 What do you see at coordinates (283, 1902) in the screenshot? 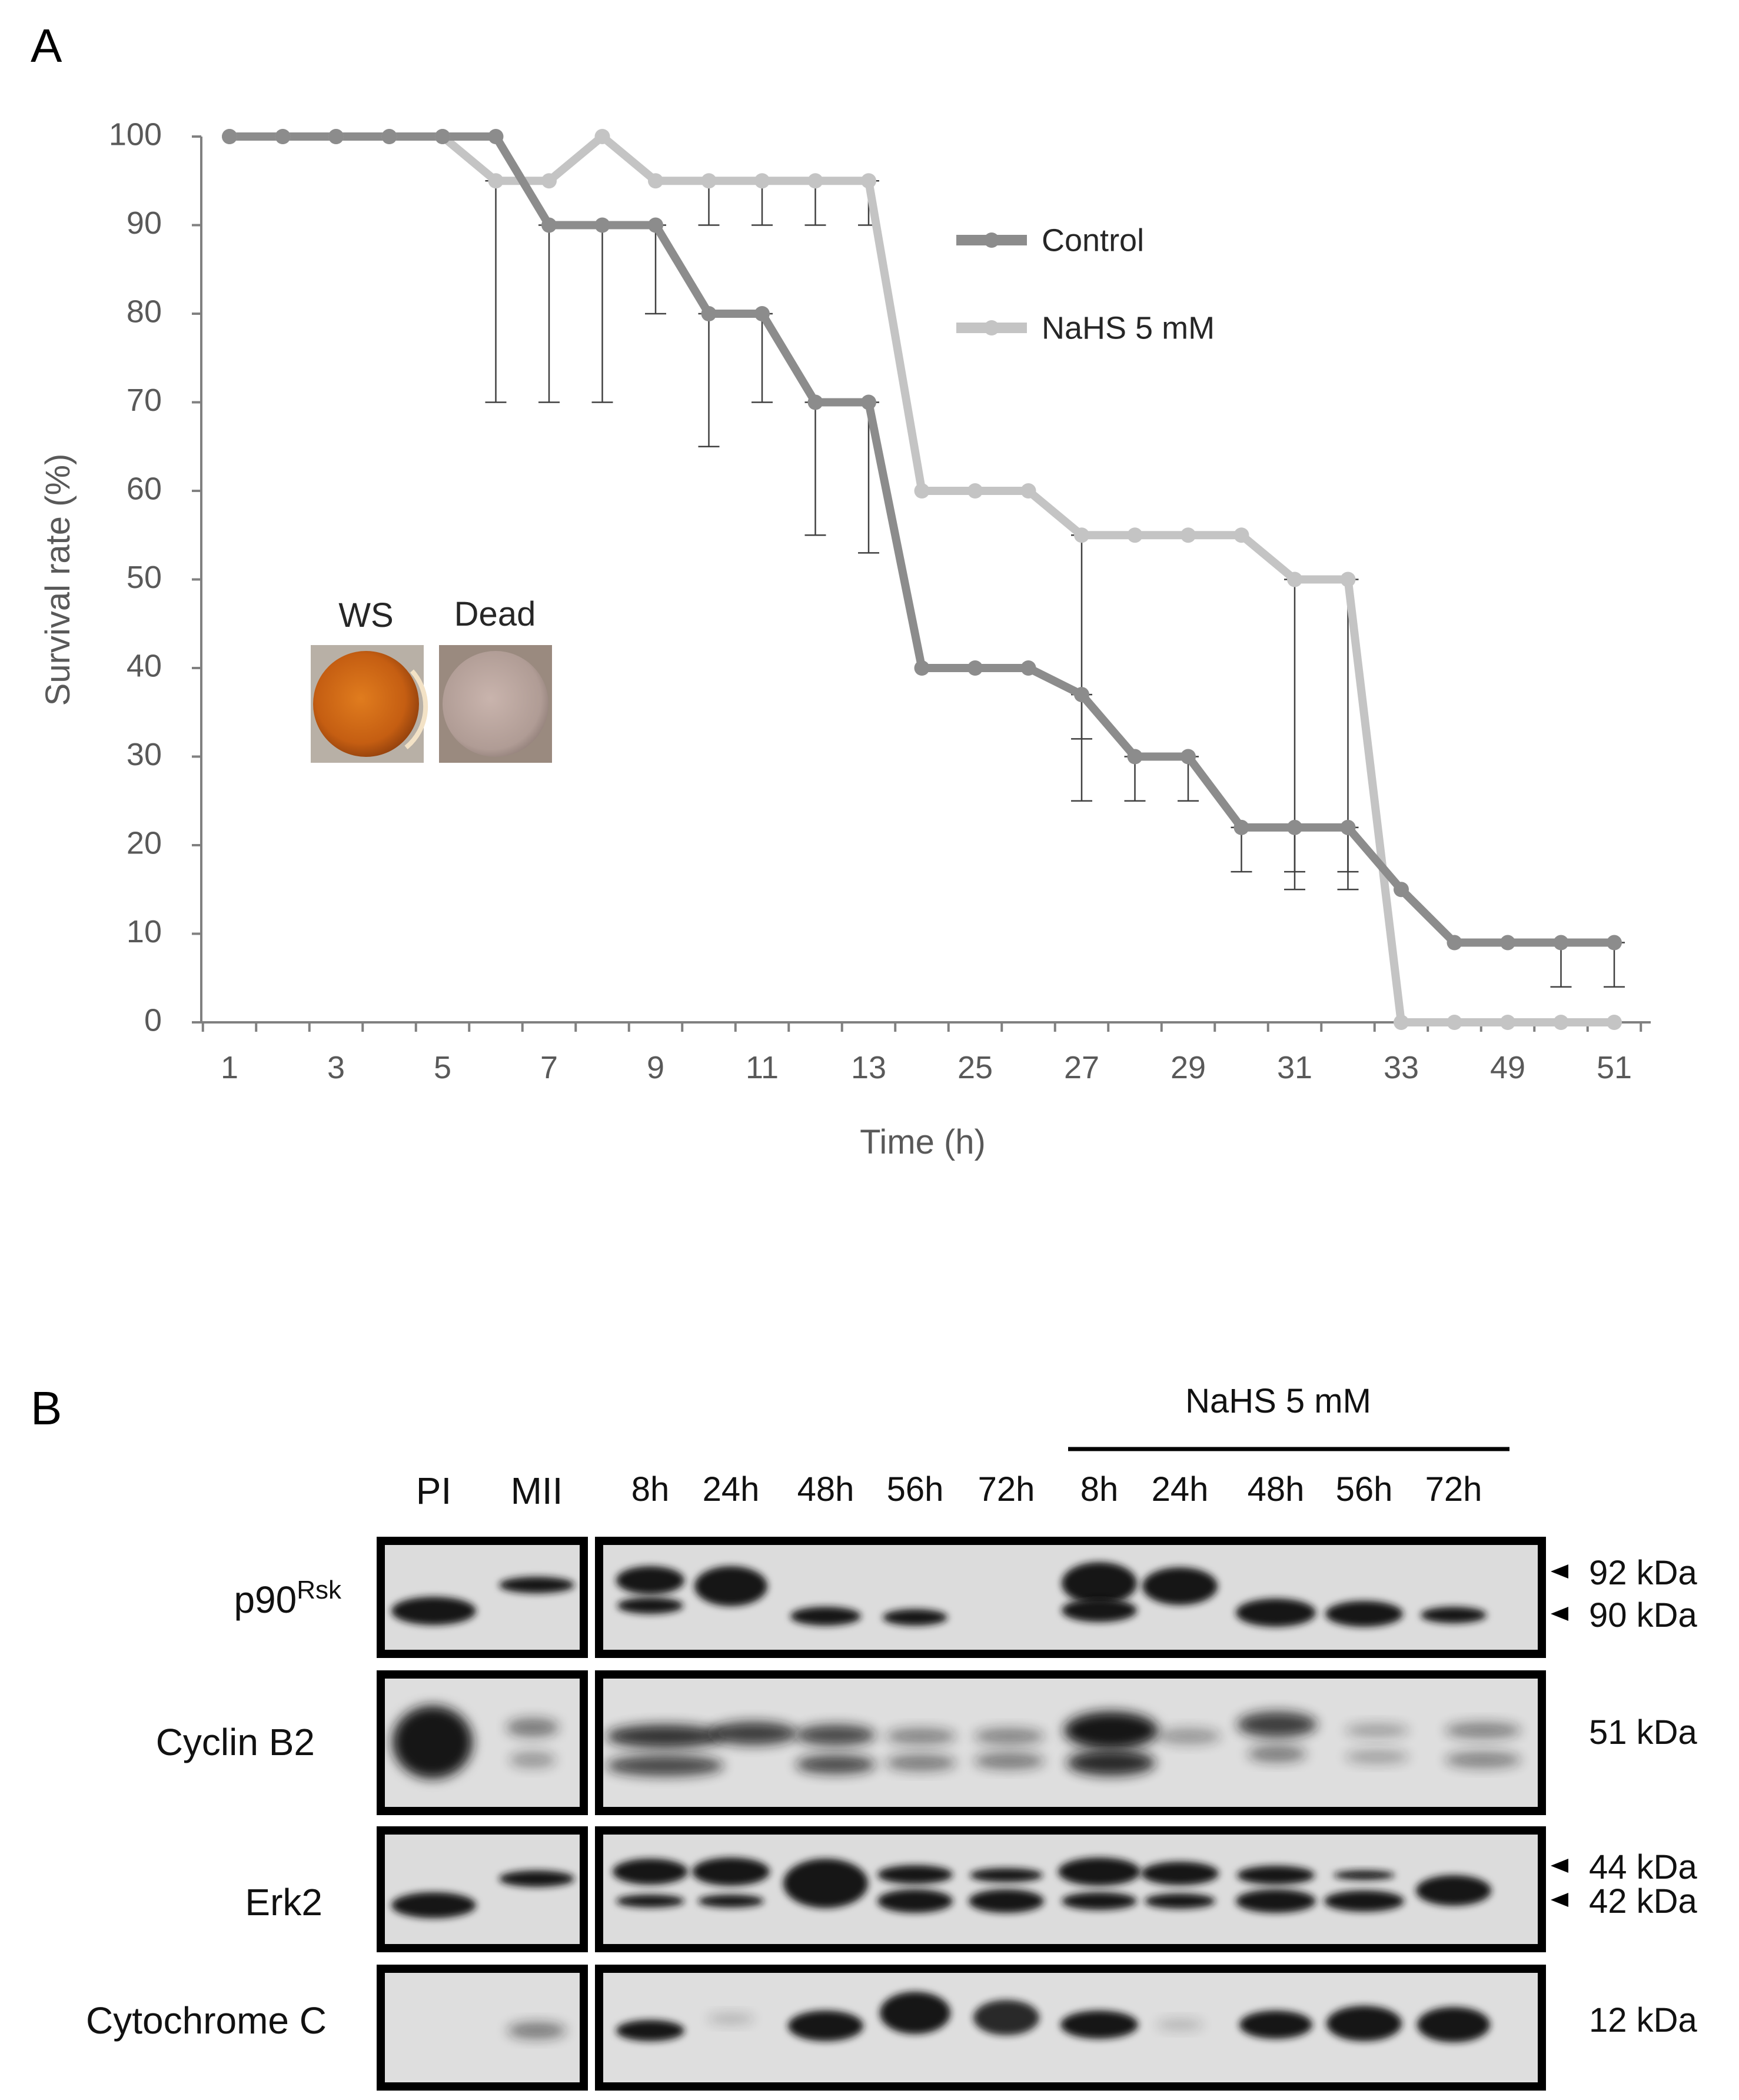
I see `row-label-erk2: Erk2` at bounding box center [283, 1902].